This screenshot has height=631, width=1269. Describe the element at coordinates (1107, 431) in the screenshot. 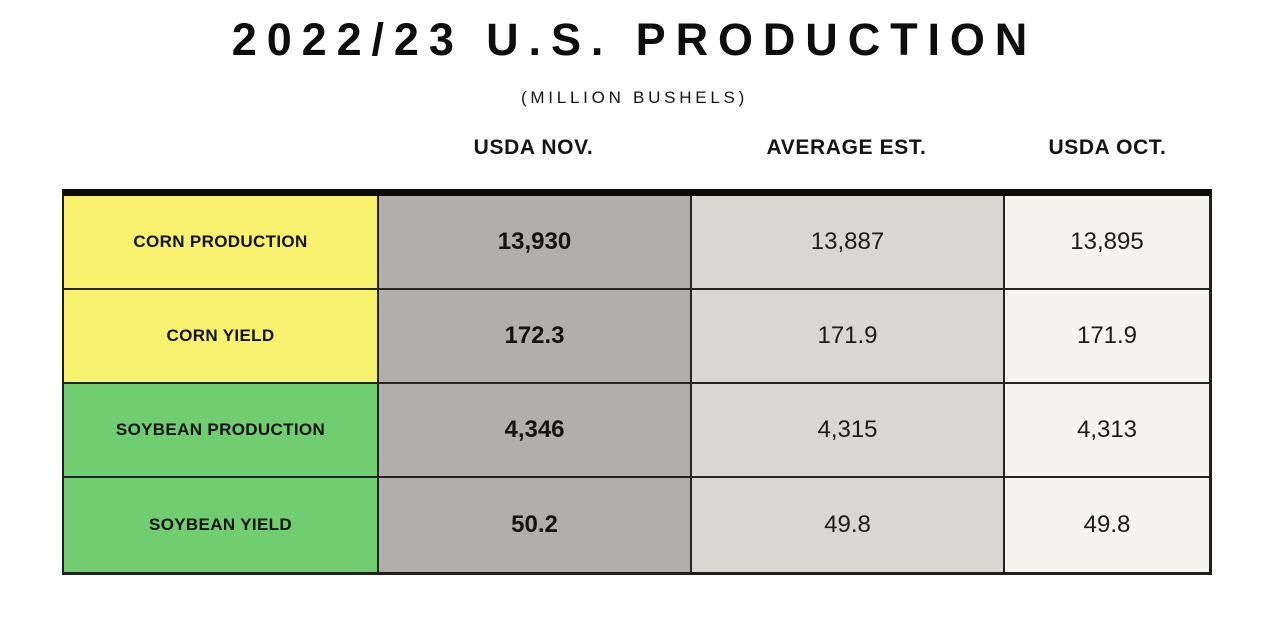

I see `cell-soybean-production-usda-oct: 4,313` at that location.